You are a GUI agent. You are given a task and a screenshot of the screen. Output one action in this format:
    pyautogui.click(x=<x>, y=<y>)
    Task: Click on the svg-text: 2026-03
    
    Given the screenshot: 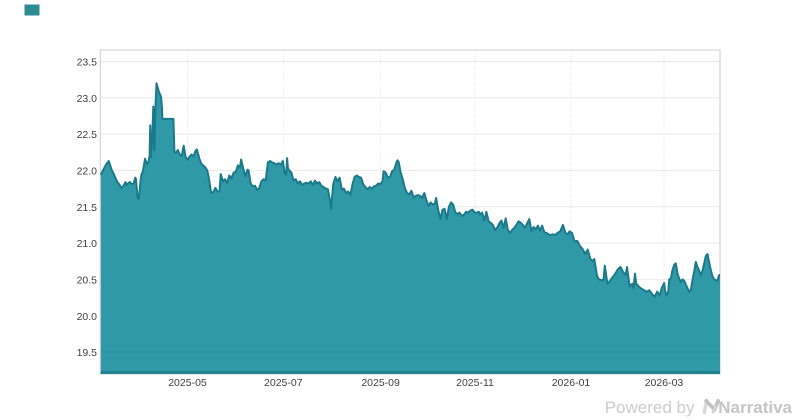 What is the action you would take?
    pyautogui.click(x=664, y=383)
    